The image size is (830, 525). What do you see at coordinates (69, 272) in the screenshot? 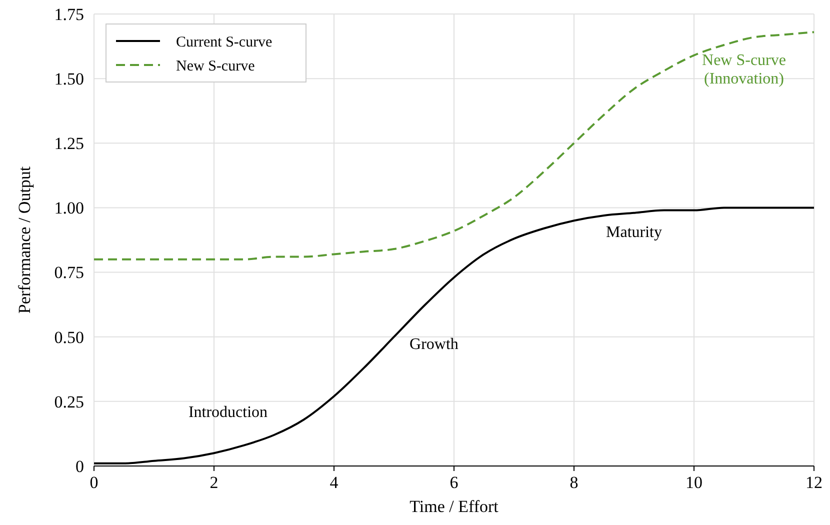
I see `y-tick-label: 0.75` at bounding box center [69, 272].